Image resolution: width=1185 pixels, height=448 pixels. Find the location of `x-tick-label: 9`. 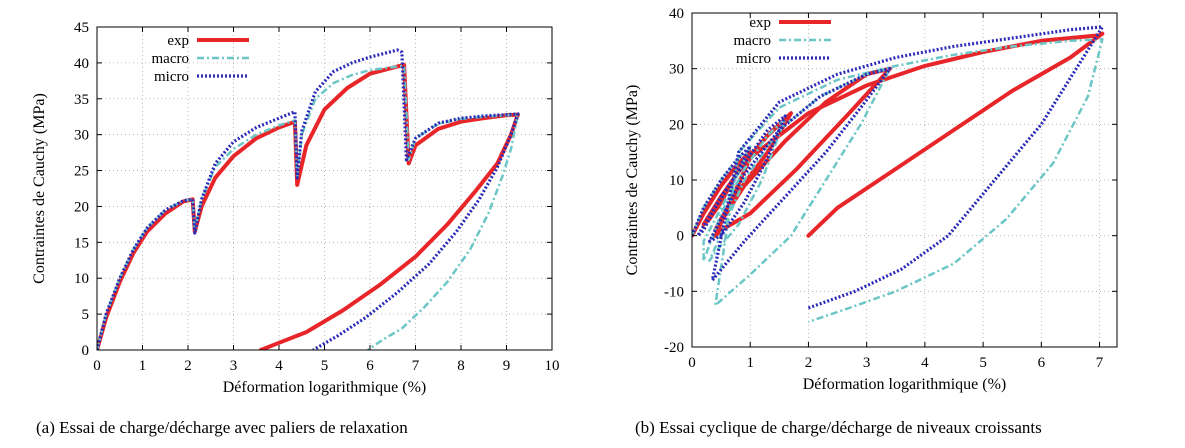

x-tick-label: 9 is located at coordinates (507, 366).